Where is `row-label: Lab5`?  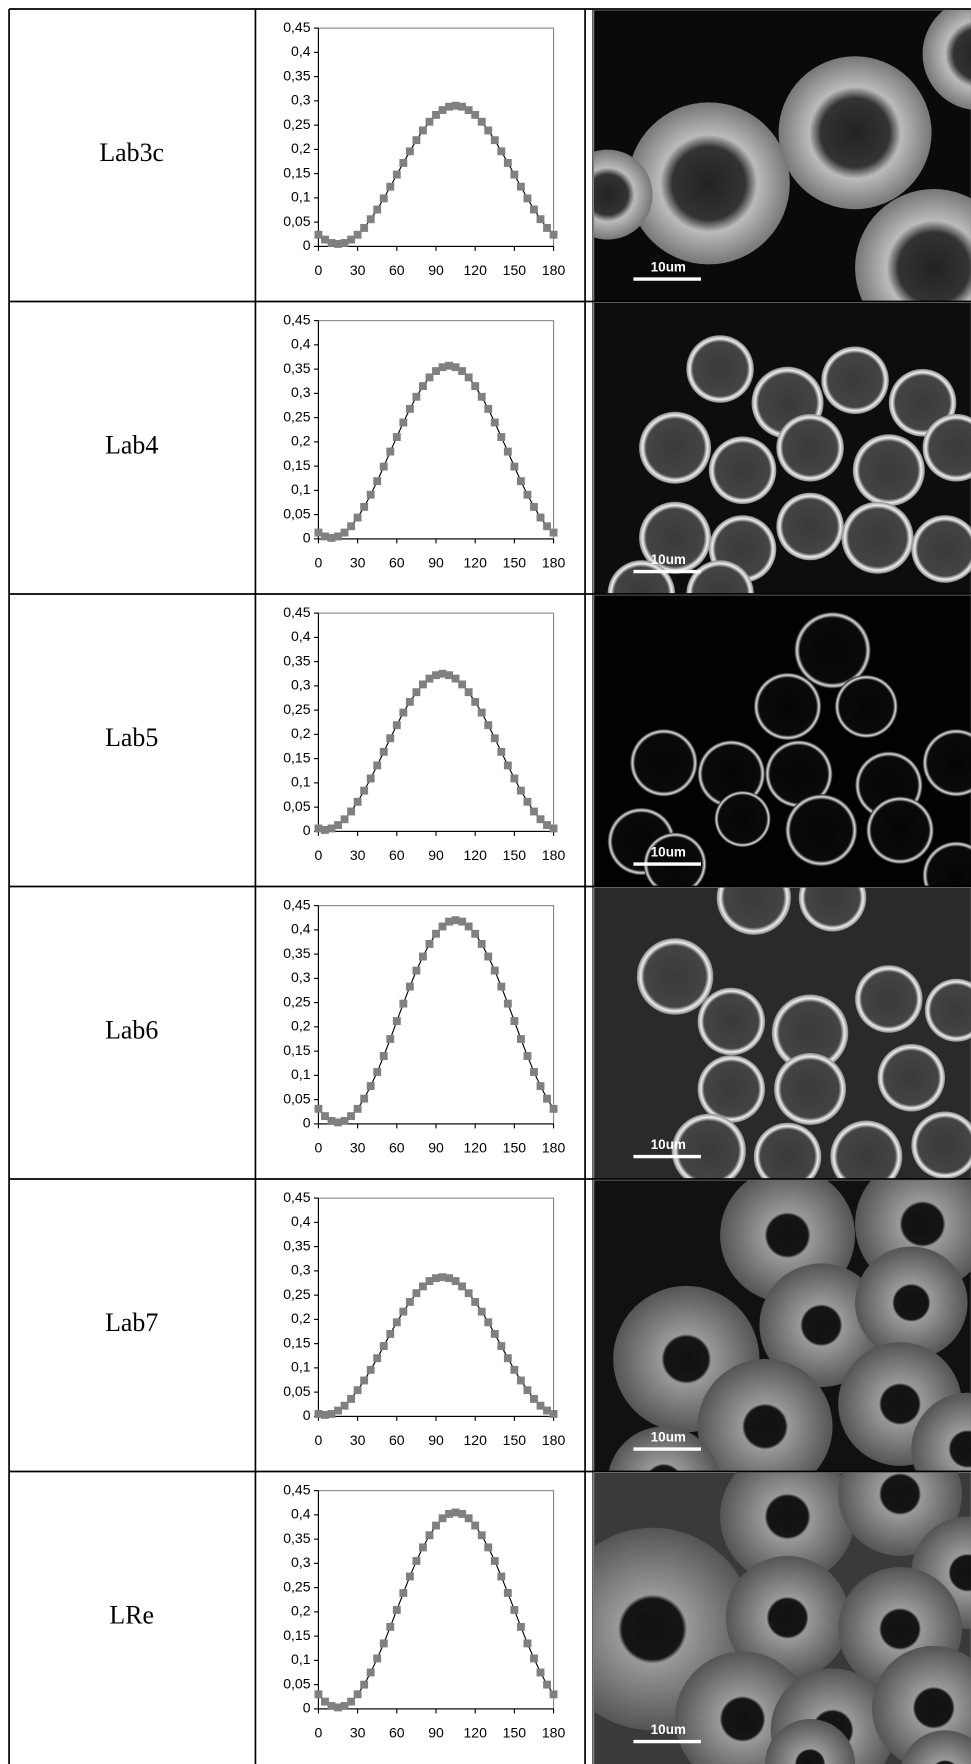 row-label: Lab5 is located at coordinates (131, 737).